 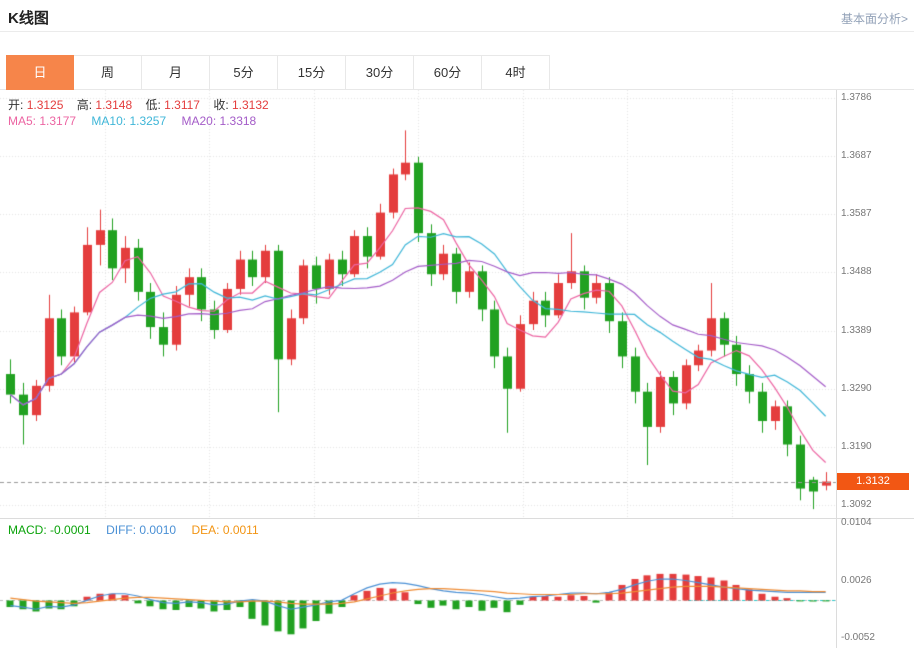 What do you see at coordinates (836, 369) in the screenshot?
I see `price-axis-line` at bounding box center [836, 369].